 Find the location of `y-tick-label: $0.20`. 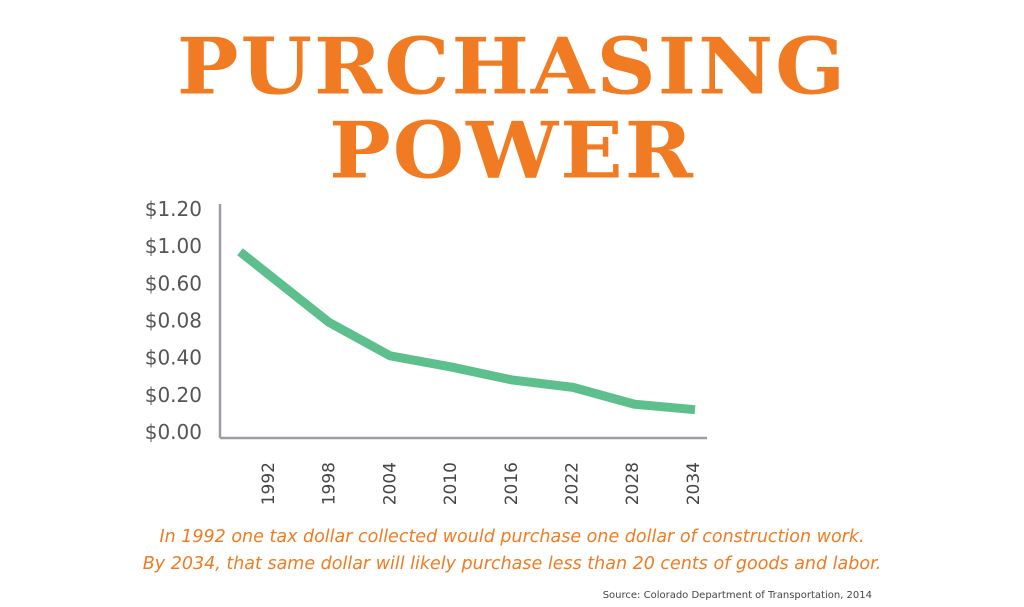

y-tick-label: $0.20 is located at coordinates (173, 395).